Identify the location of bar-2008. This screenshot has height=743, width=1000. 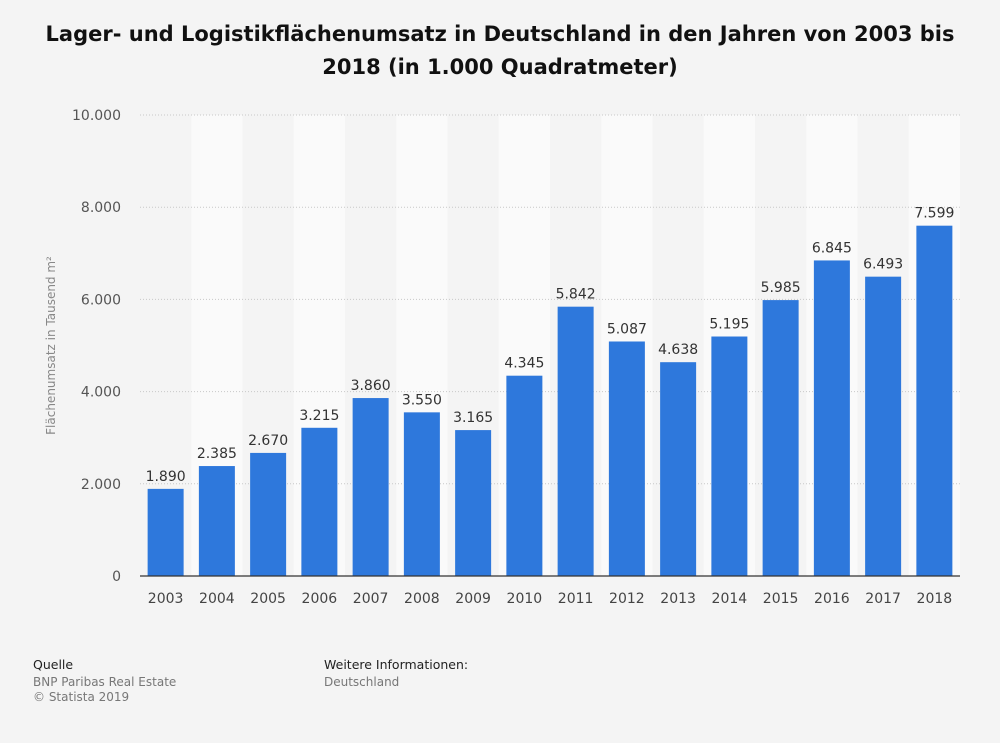
(421, 494).